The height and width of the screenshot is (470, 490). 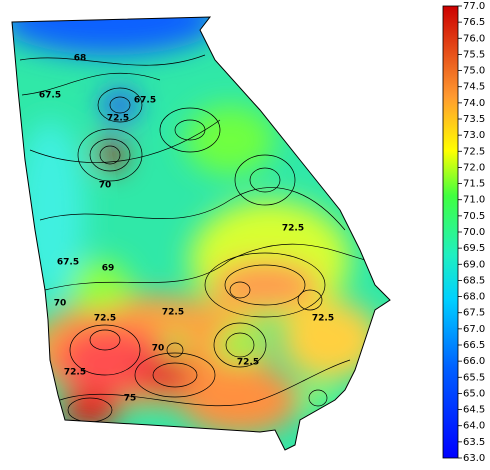 I want to click on colorbar-tick-label: 73.5, so click(x=474, y=119).